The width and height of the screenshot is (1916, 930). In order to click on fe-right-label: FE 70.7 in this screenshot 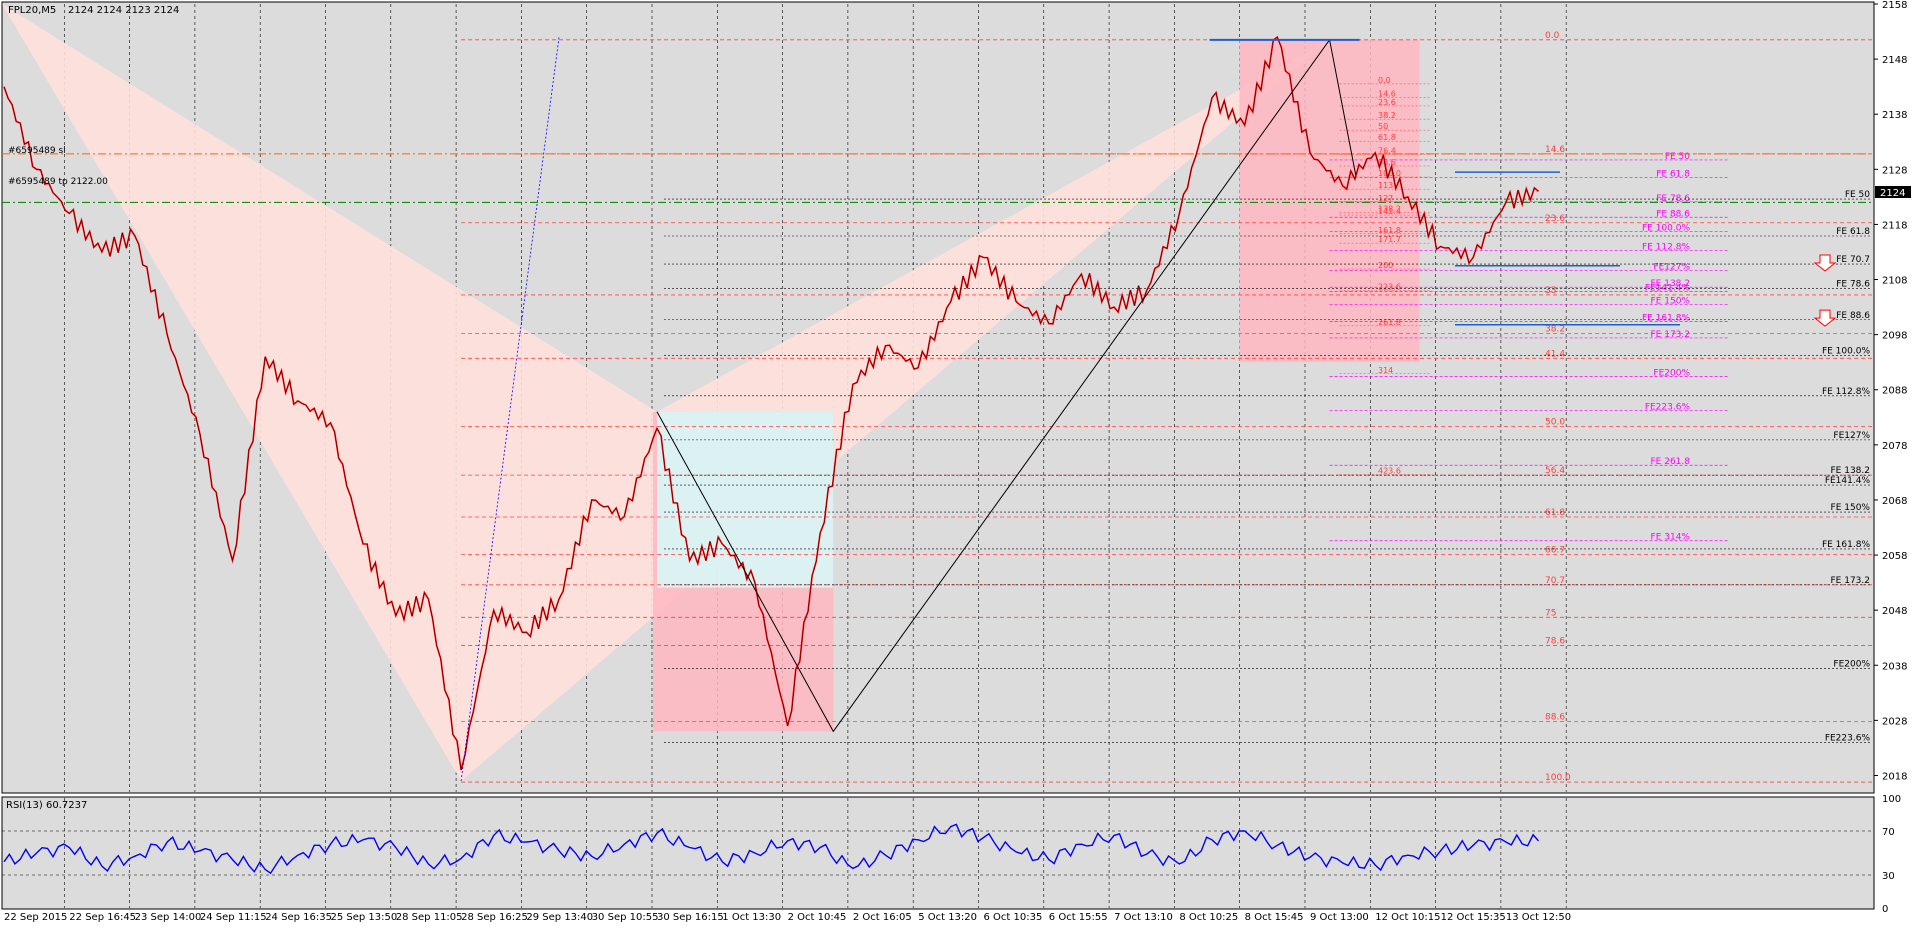, I will do `click(1853, 260)`.